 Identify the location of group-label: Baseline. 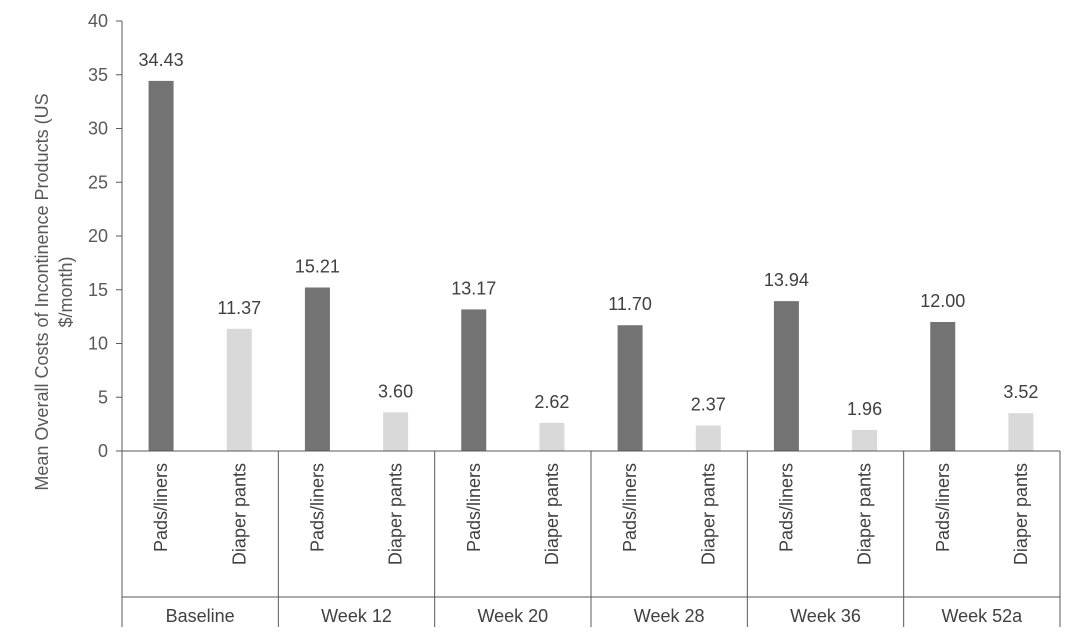
(200, 616).